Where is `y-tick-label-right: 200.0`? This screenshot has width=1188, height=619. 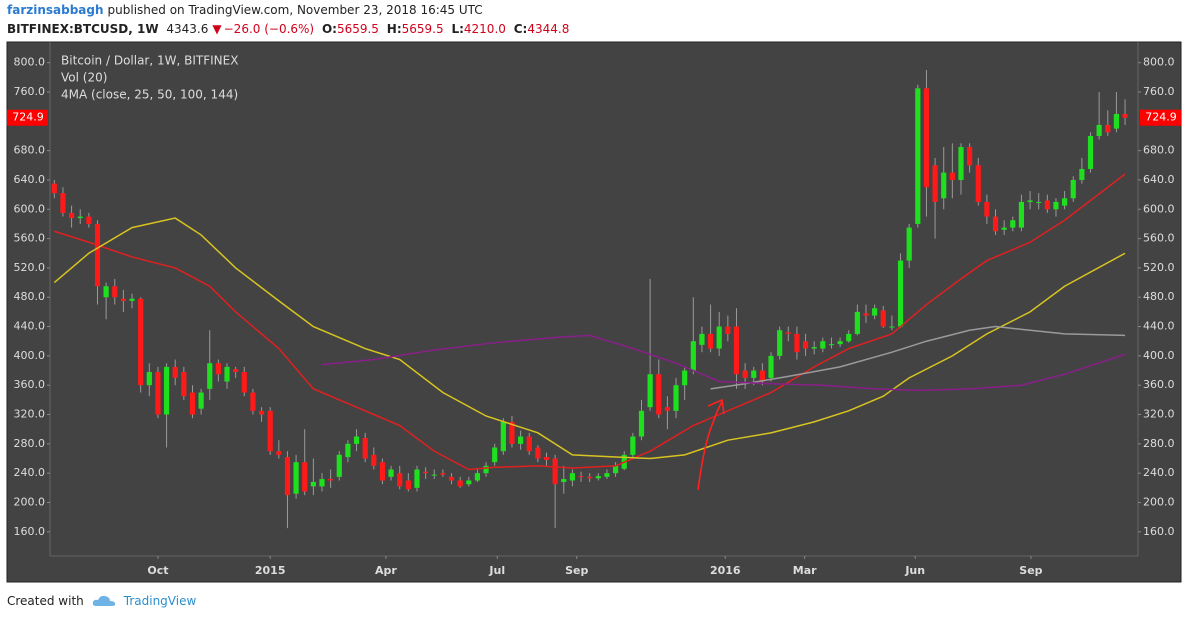
y-tick-label-right: 200.0 is located at coordinates (1159, 501).